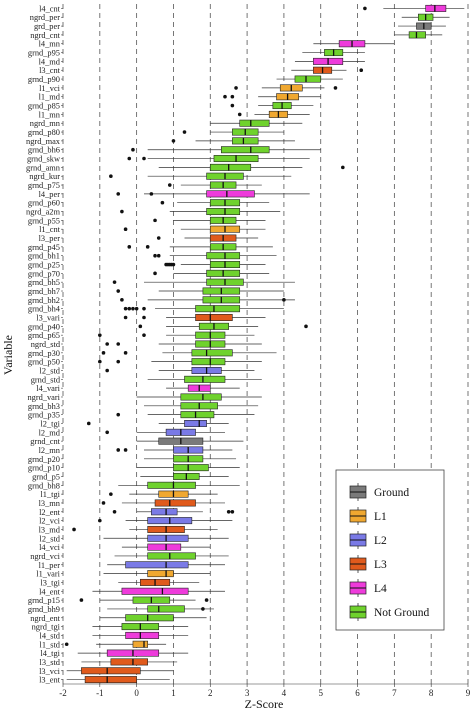  What do you see at coordinates (50, 591) in the screenshot?
I see `y-tick-label: l4_ent` at bounding box center [50, 591].